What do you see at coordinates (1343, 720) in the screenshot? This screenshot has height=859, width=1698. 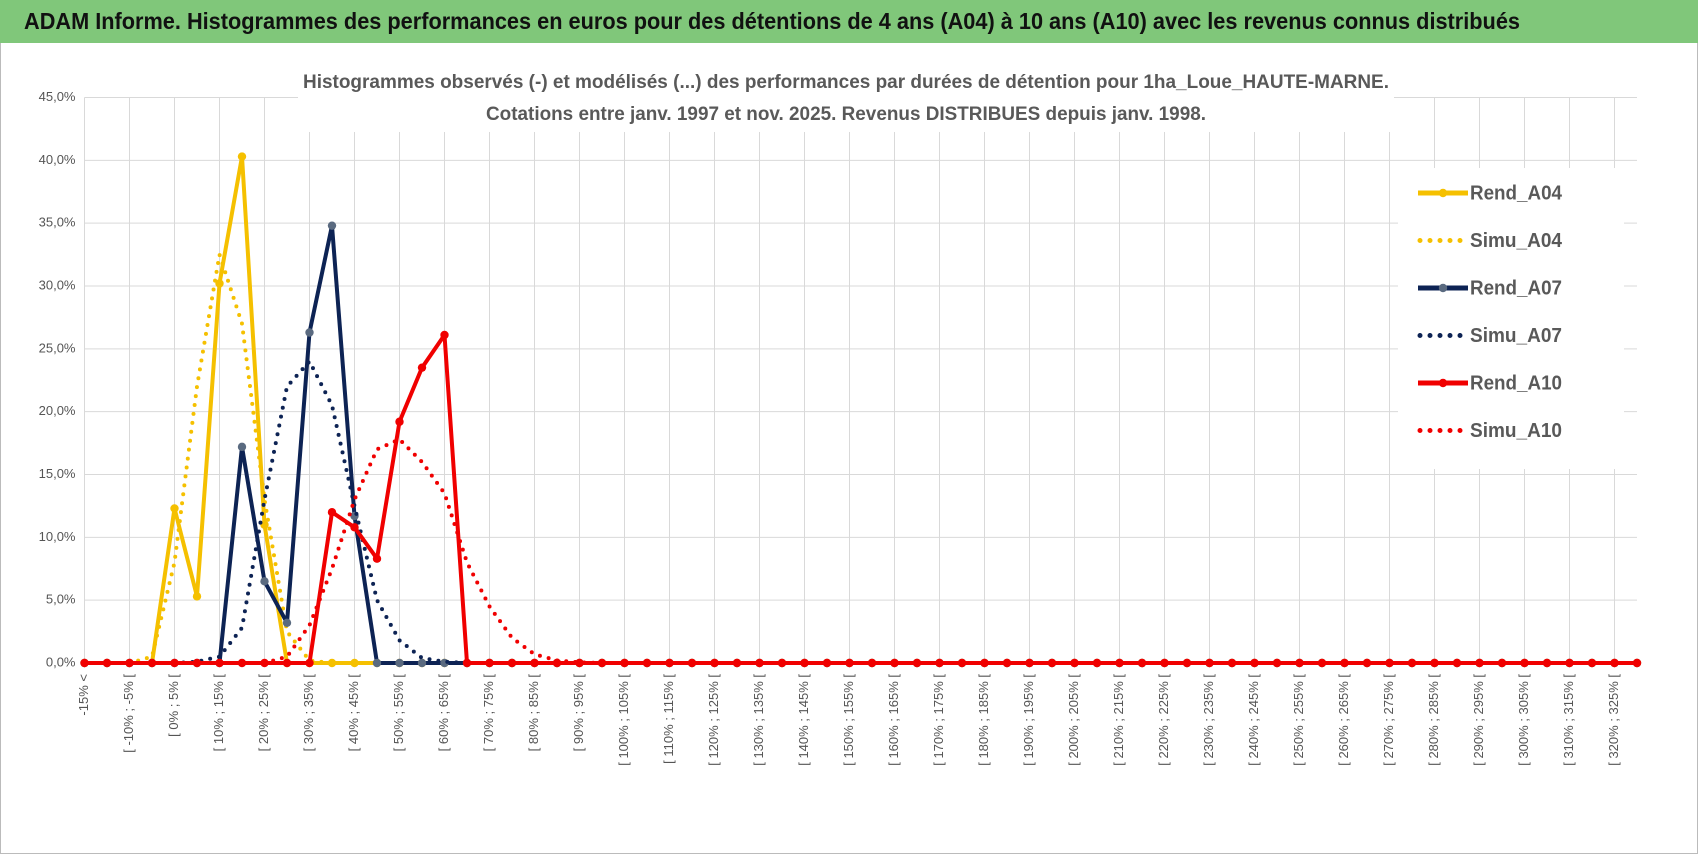 I see `x-tick-label: [ 260% ; 265% [` at bounding box center [1343, 720].